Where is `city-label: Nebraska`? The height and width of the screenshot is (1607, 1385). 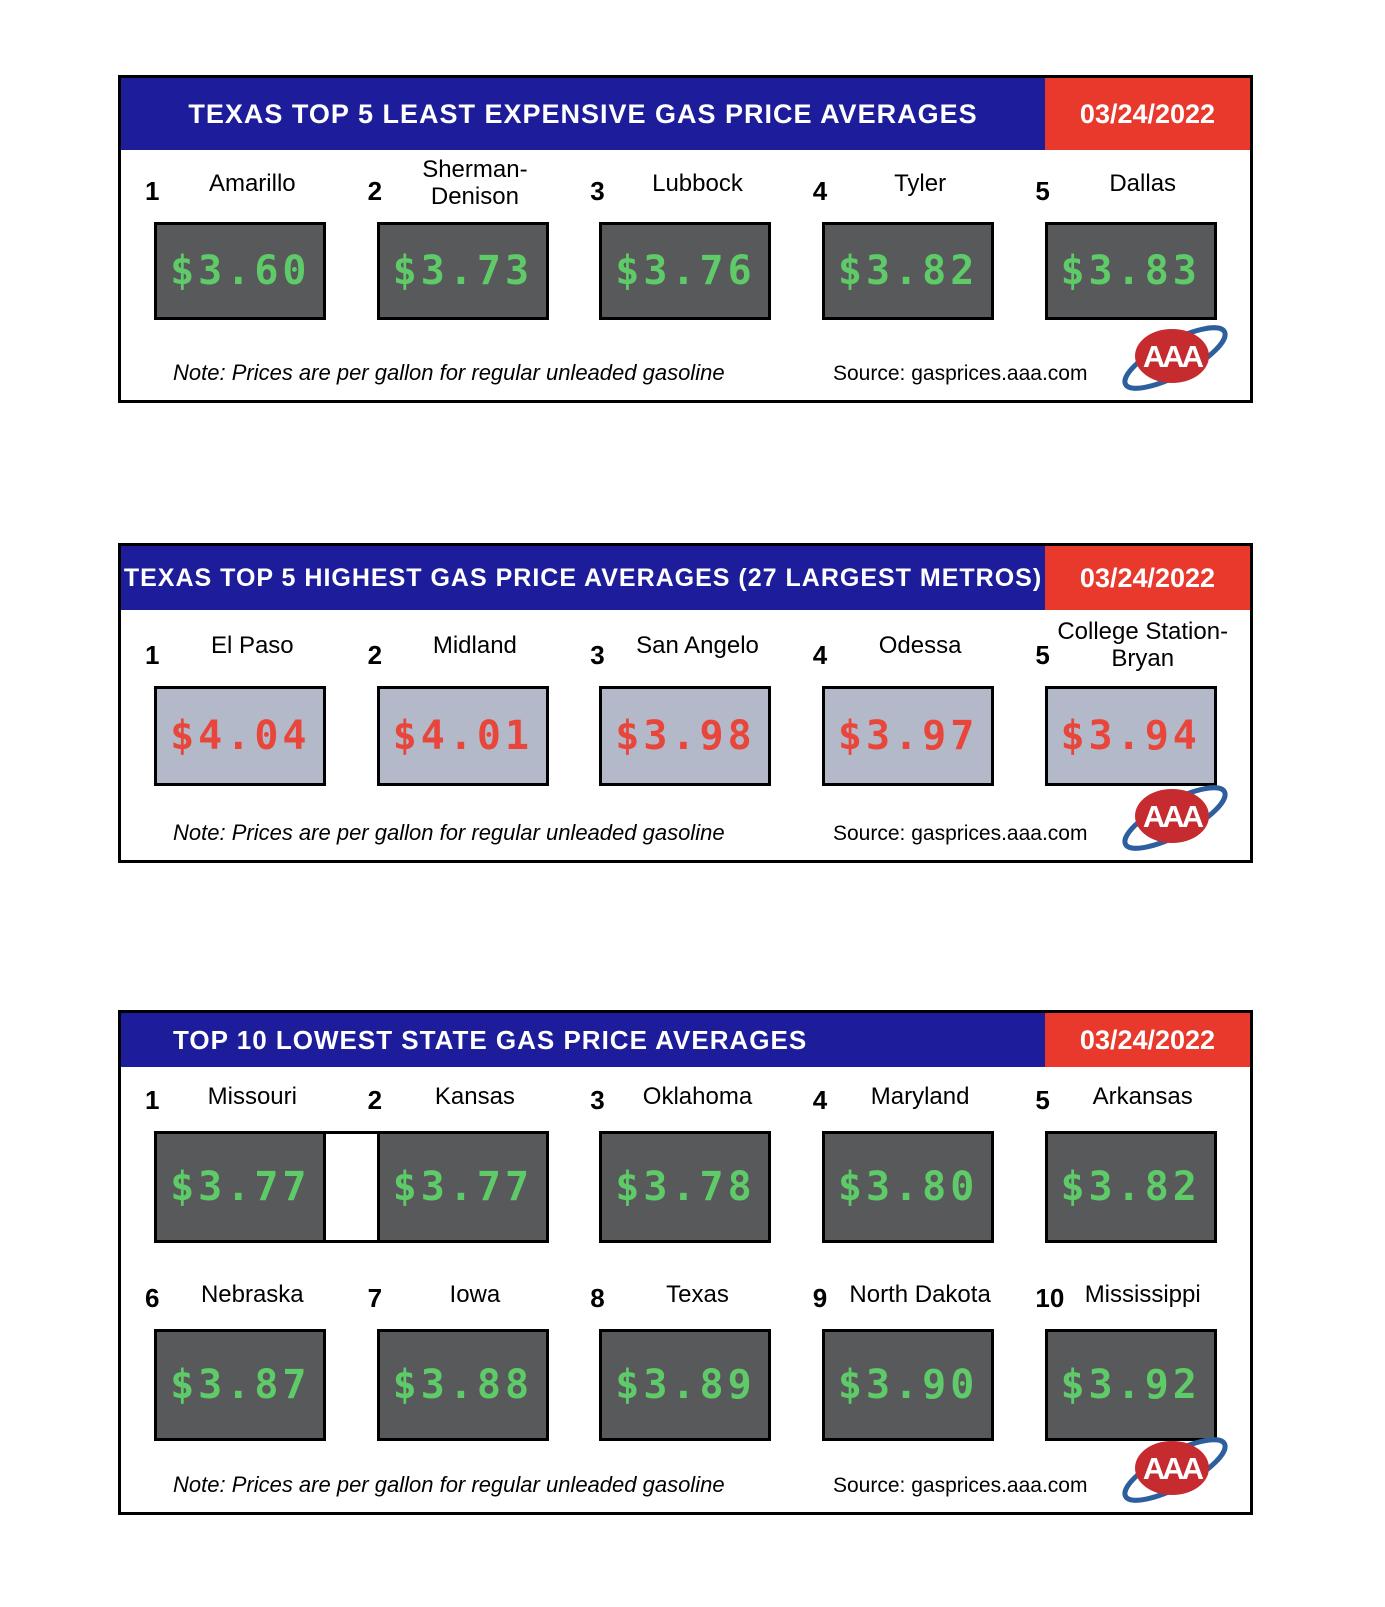 city-label: Nebraska is located at coordinates (252, 1294).